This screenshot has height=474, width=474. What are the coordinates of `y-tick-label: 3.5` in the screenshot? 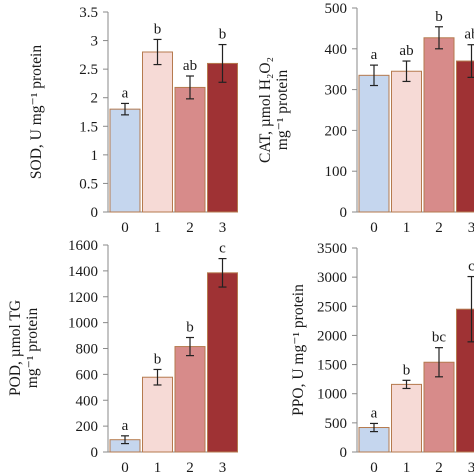 It's located at (88, 13).